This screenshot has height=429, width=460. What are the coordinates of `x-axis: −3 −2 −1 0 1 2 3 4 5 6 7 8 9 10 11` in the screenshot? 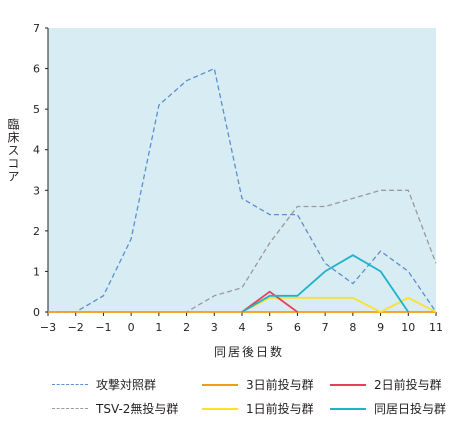 It's located at (241, 322).